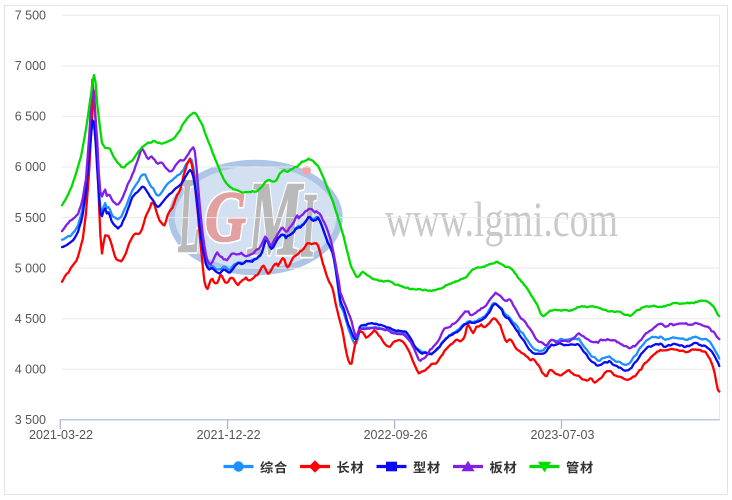 The image size is (732, 500). Describe the element at coordinates (30, 369) in the screenshot. I see `svg-text: 4 000` at that location.